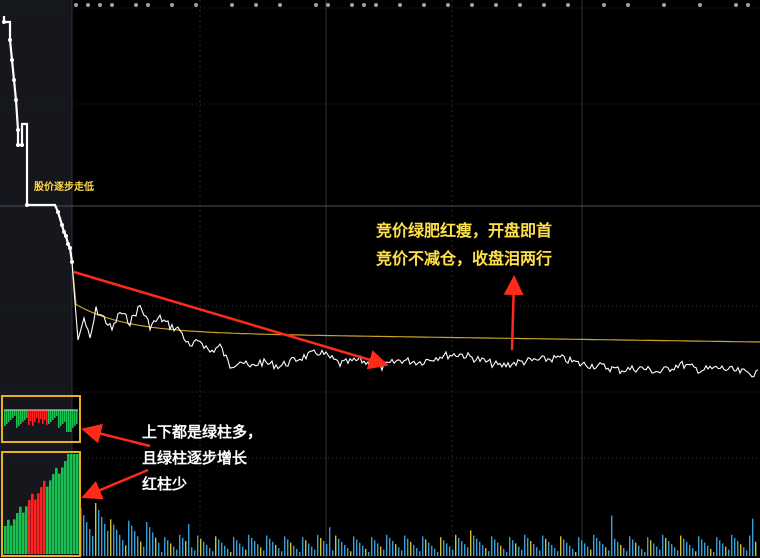 This screenshot has width=760, height=558. What do you see at coordinates (36, 279) in the screenshot?
I see `auction-panel` at bounding box center [36, 279].